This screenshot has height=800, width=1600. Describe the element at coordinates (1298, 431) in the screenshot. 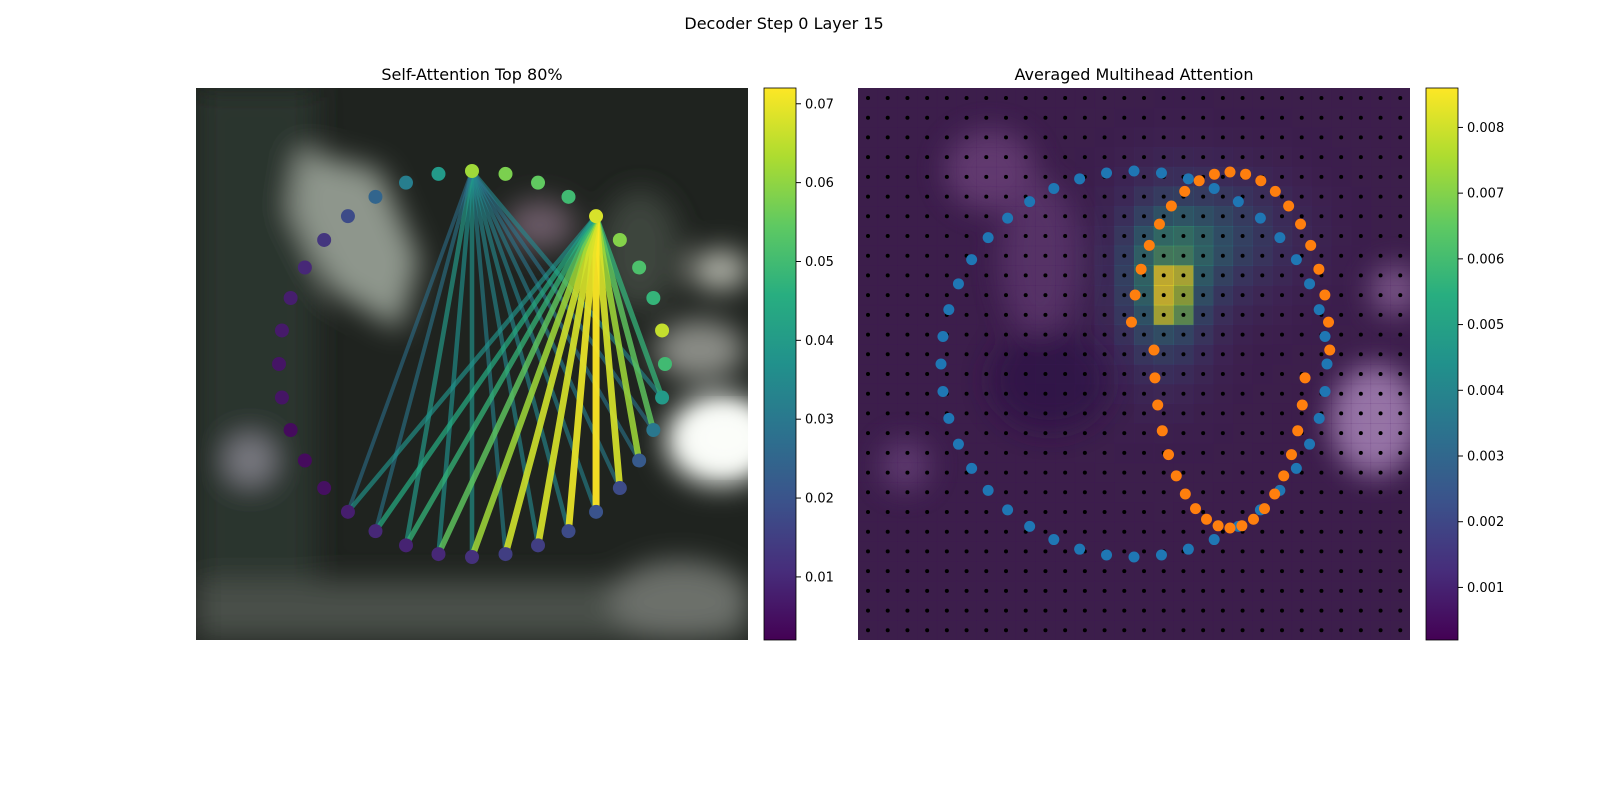

I see `orange-keypoint` at that location.